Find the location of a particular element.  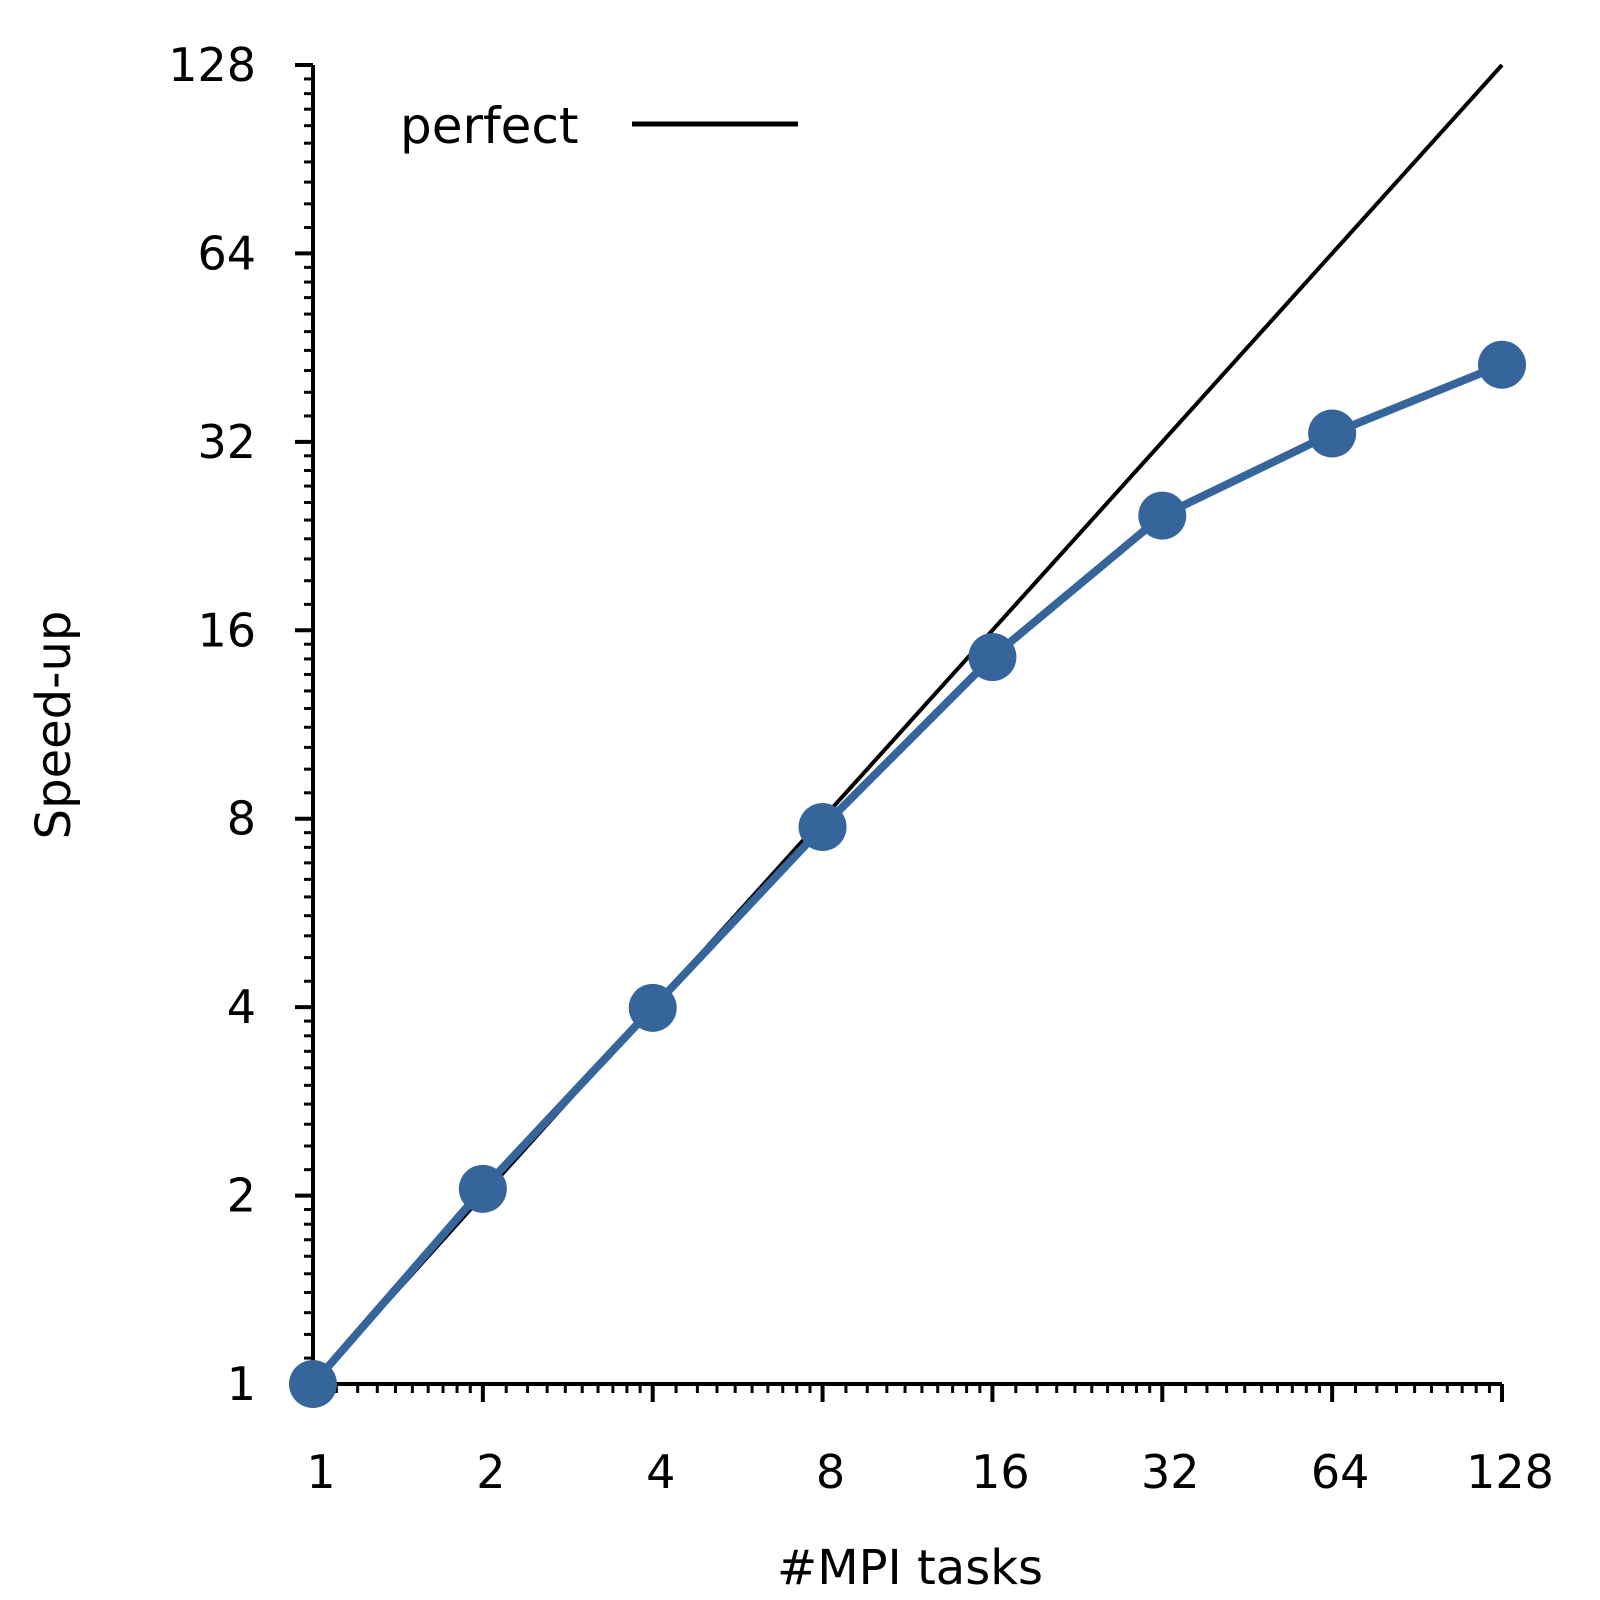

x-tick-label: 4 is located at coordinates (660, 1472).